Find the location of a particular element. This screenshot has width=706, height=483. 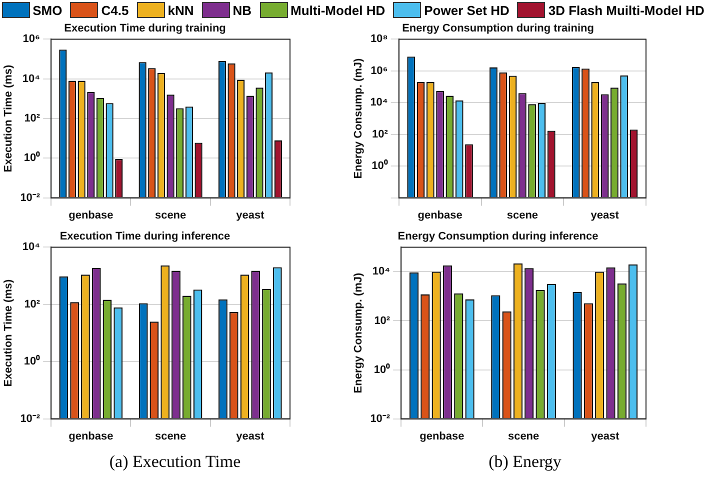

chart-title: Execution Time during inference is located at coordinates (145, 236).